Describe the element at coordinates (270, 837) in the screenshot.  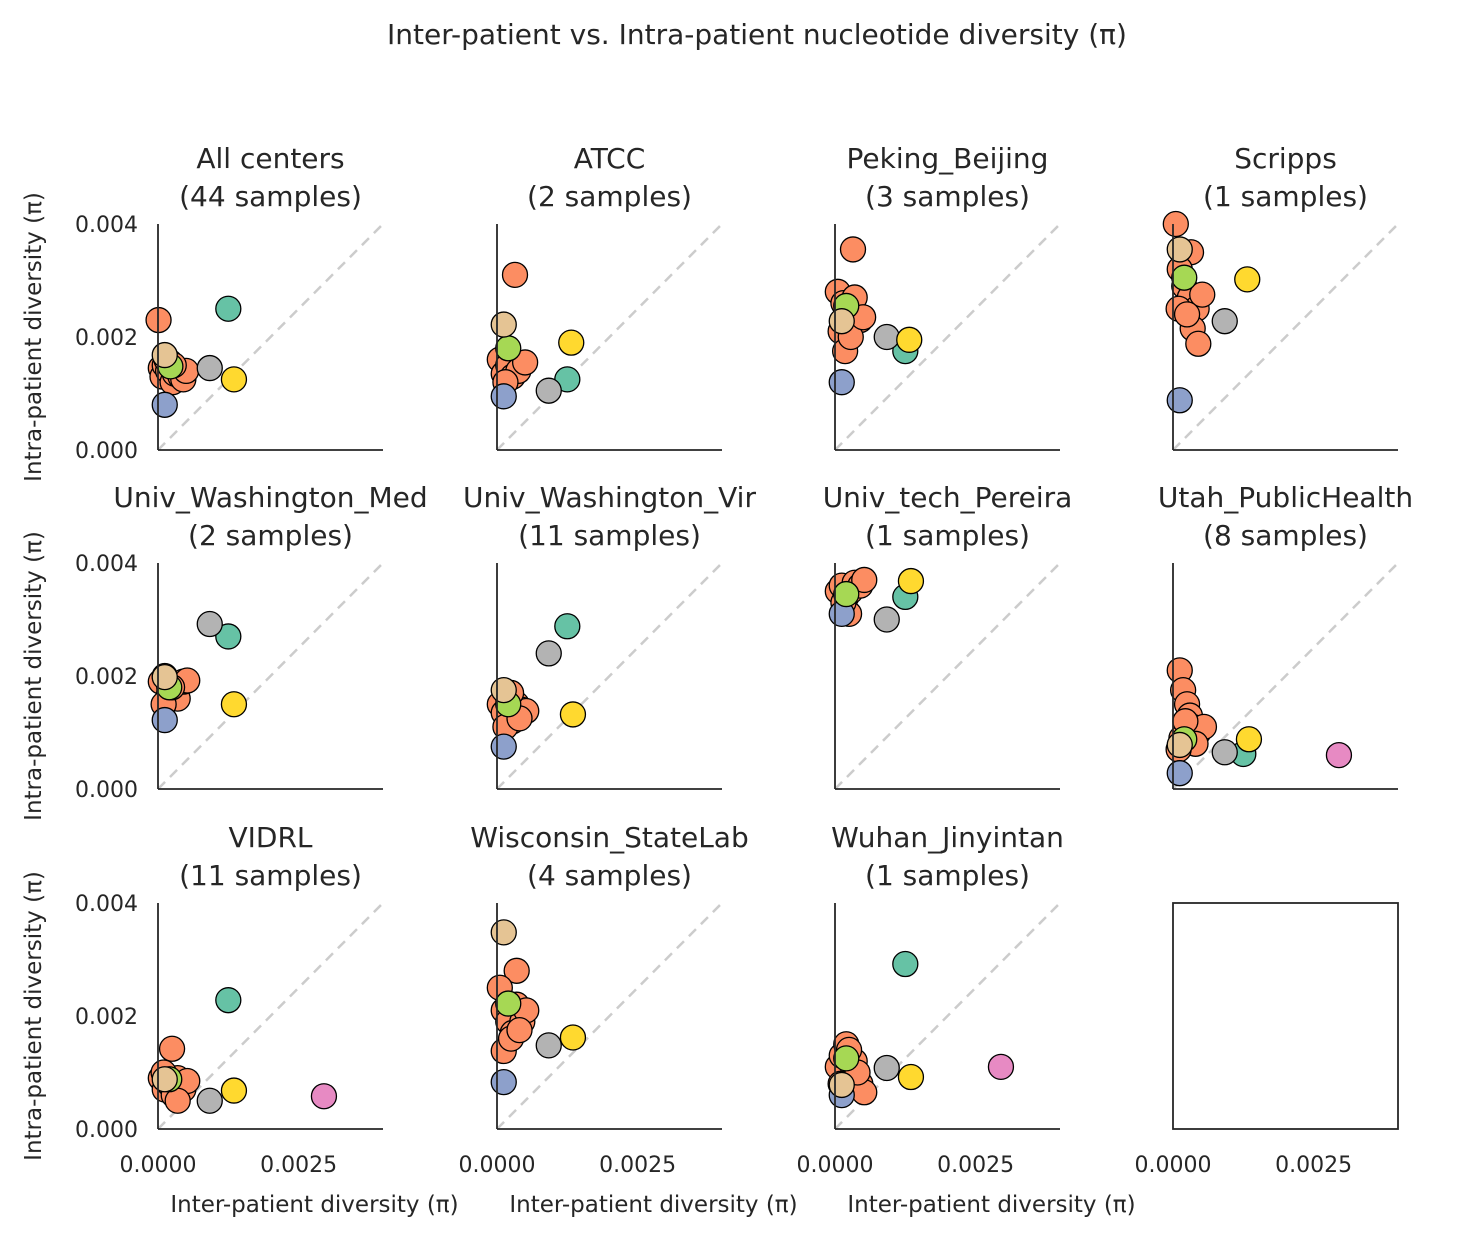
I see `subplot-title: VIDRL` at that location.